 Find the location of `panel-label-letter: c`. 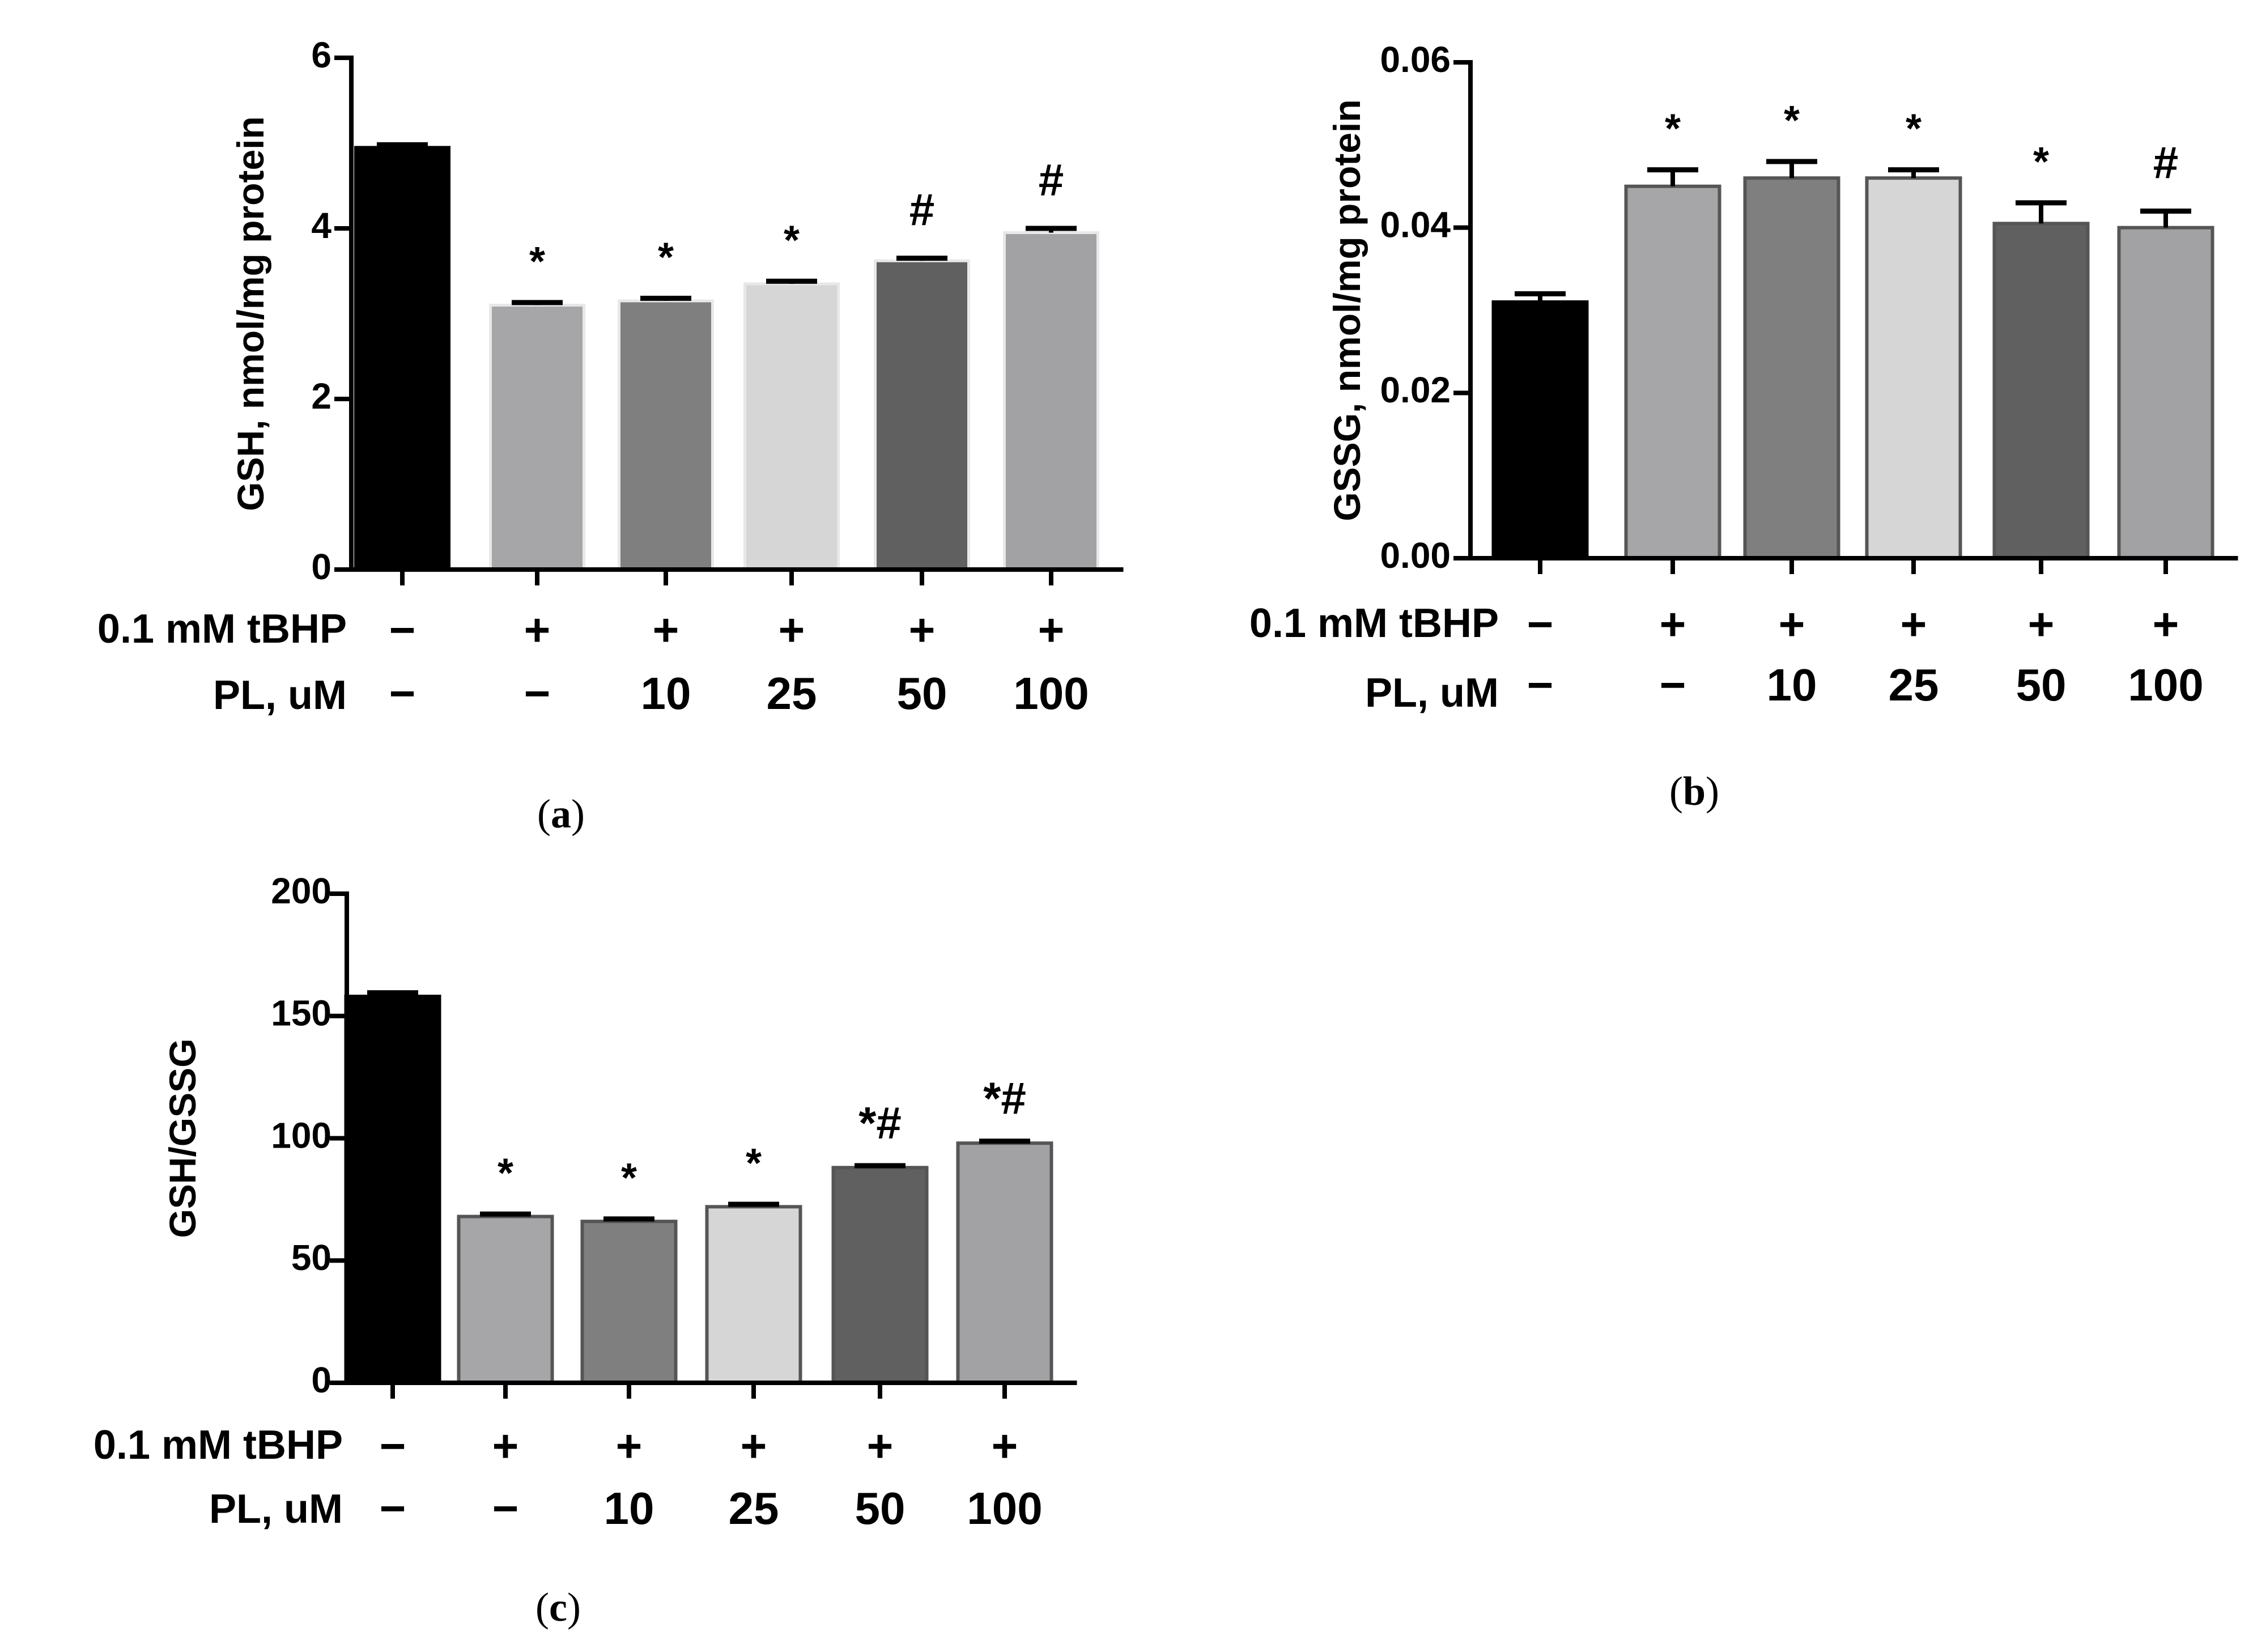

panel-label-letter: c is located at coordinates (558, 1607).